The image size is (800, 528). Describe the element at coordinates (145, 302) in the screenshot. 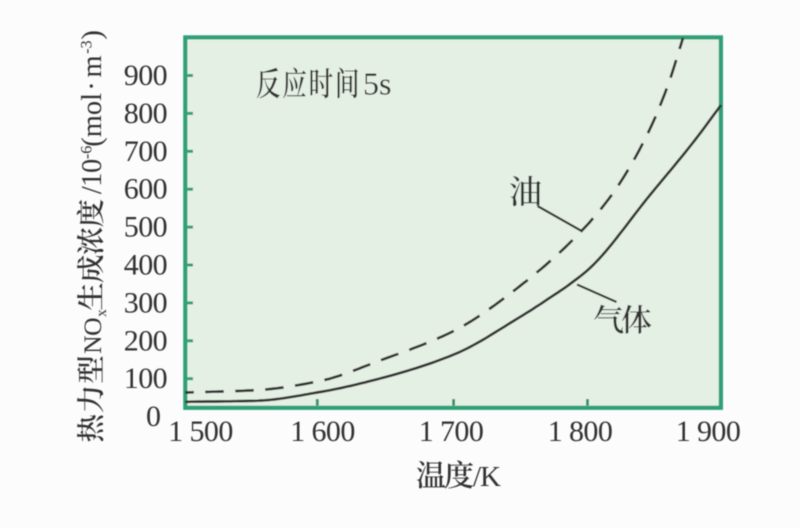

I see `svg-text: 300` at that location.